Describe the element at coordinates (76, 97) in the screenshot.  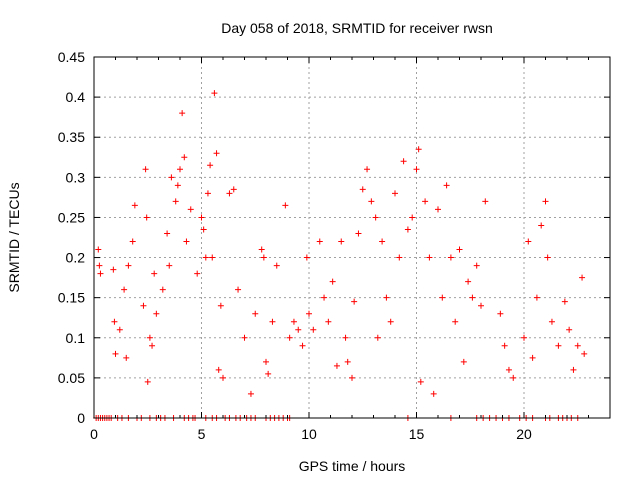
I see `y-tick-label: 0.4` at that location.